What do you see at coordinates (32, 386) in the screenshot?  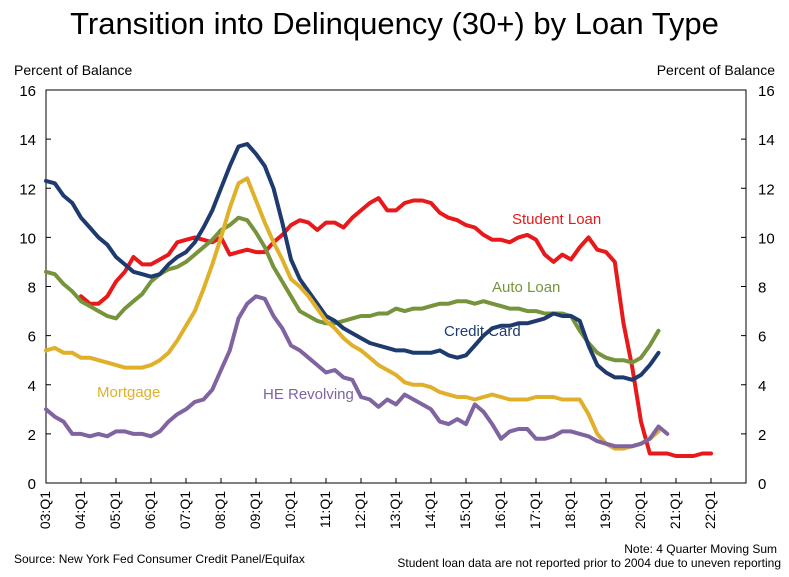 I see `y-tick-label-left: 4` at bounding box center [32, 386].